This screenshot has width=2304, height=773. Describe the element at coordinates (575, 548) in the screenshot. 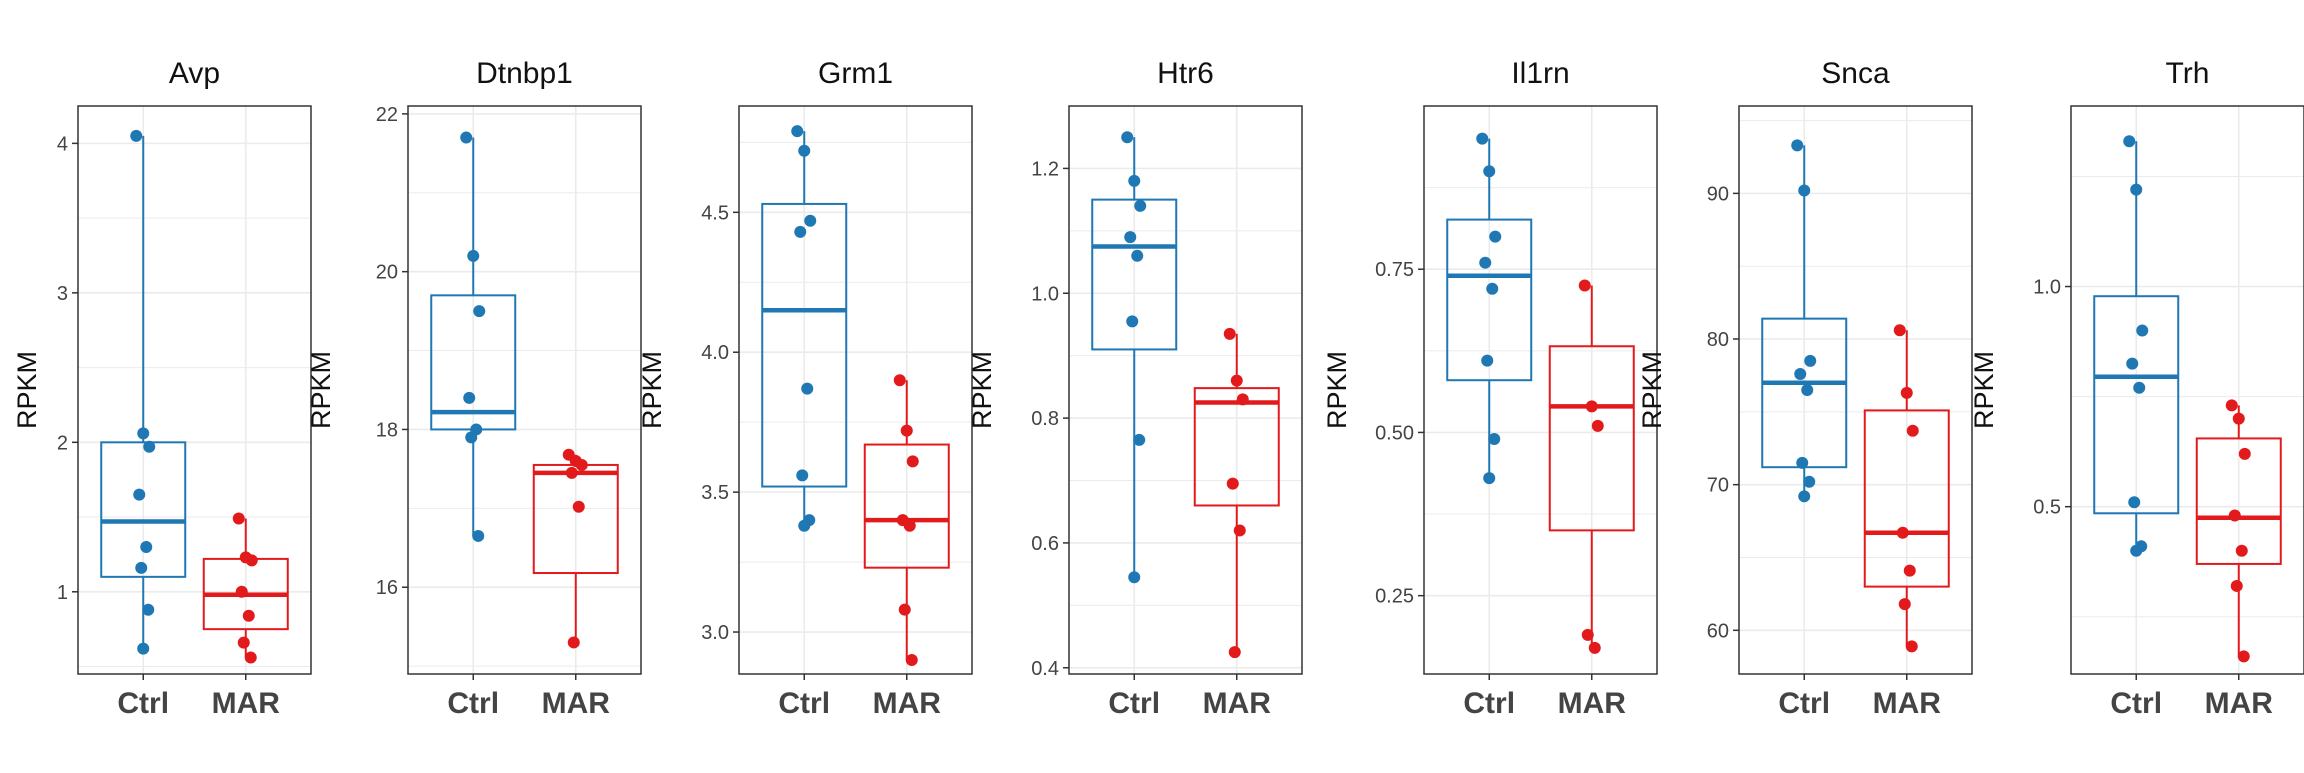

I see `box-dtnbp1-mar` at that location.